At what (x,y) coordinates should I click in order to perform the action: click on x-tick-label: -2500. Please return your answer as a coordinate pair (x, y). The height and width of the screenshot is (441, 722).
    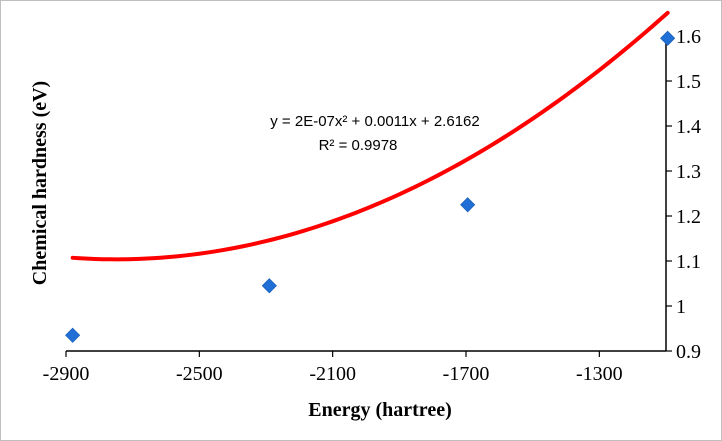
    Looking at the image, I should click on (199, 374).